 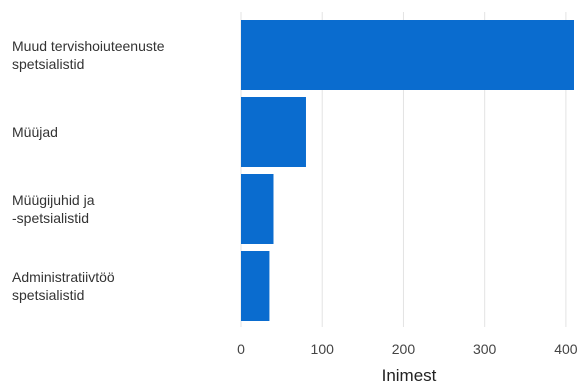 I want to click on x-tick-label: 200, so click(x=404, y=349).